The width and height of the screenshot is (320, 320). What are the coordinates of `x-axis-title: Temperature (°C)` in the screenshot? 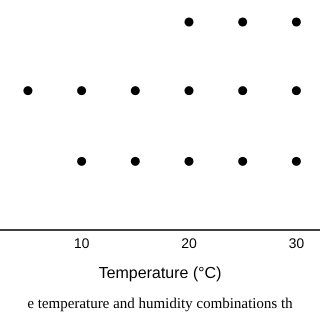 It's located at (160, 273).